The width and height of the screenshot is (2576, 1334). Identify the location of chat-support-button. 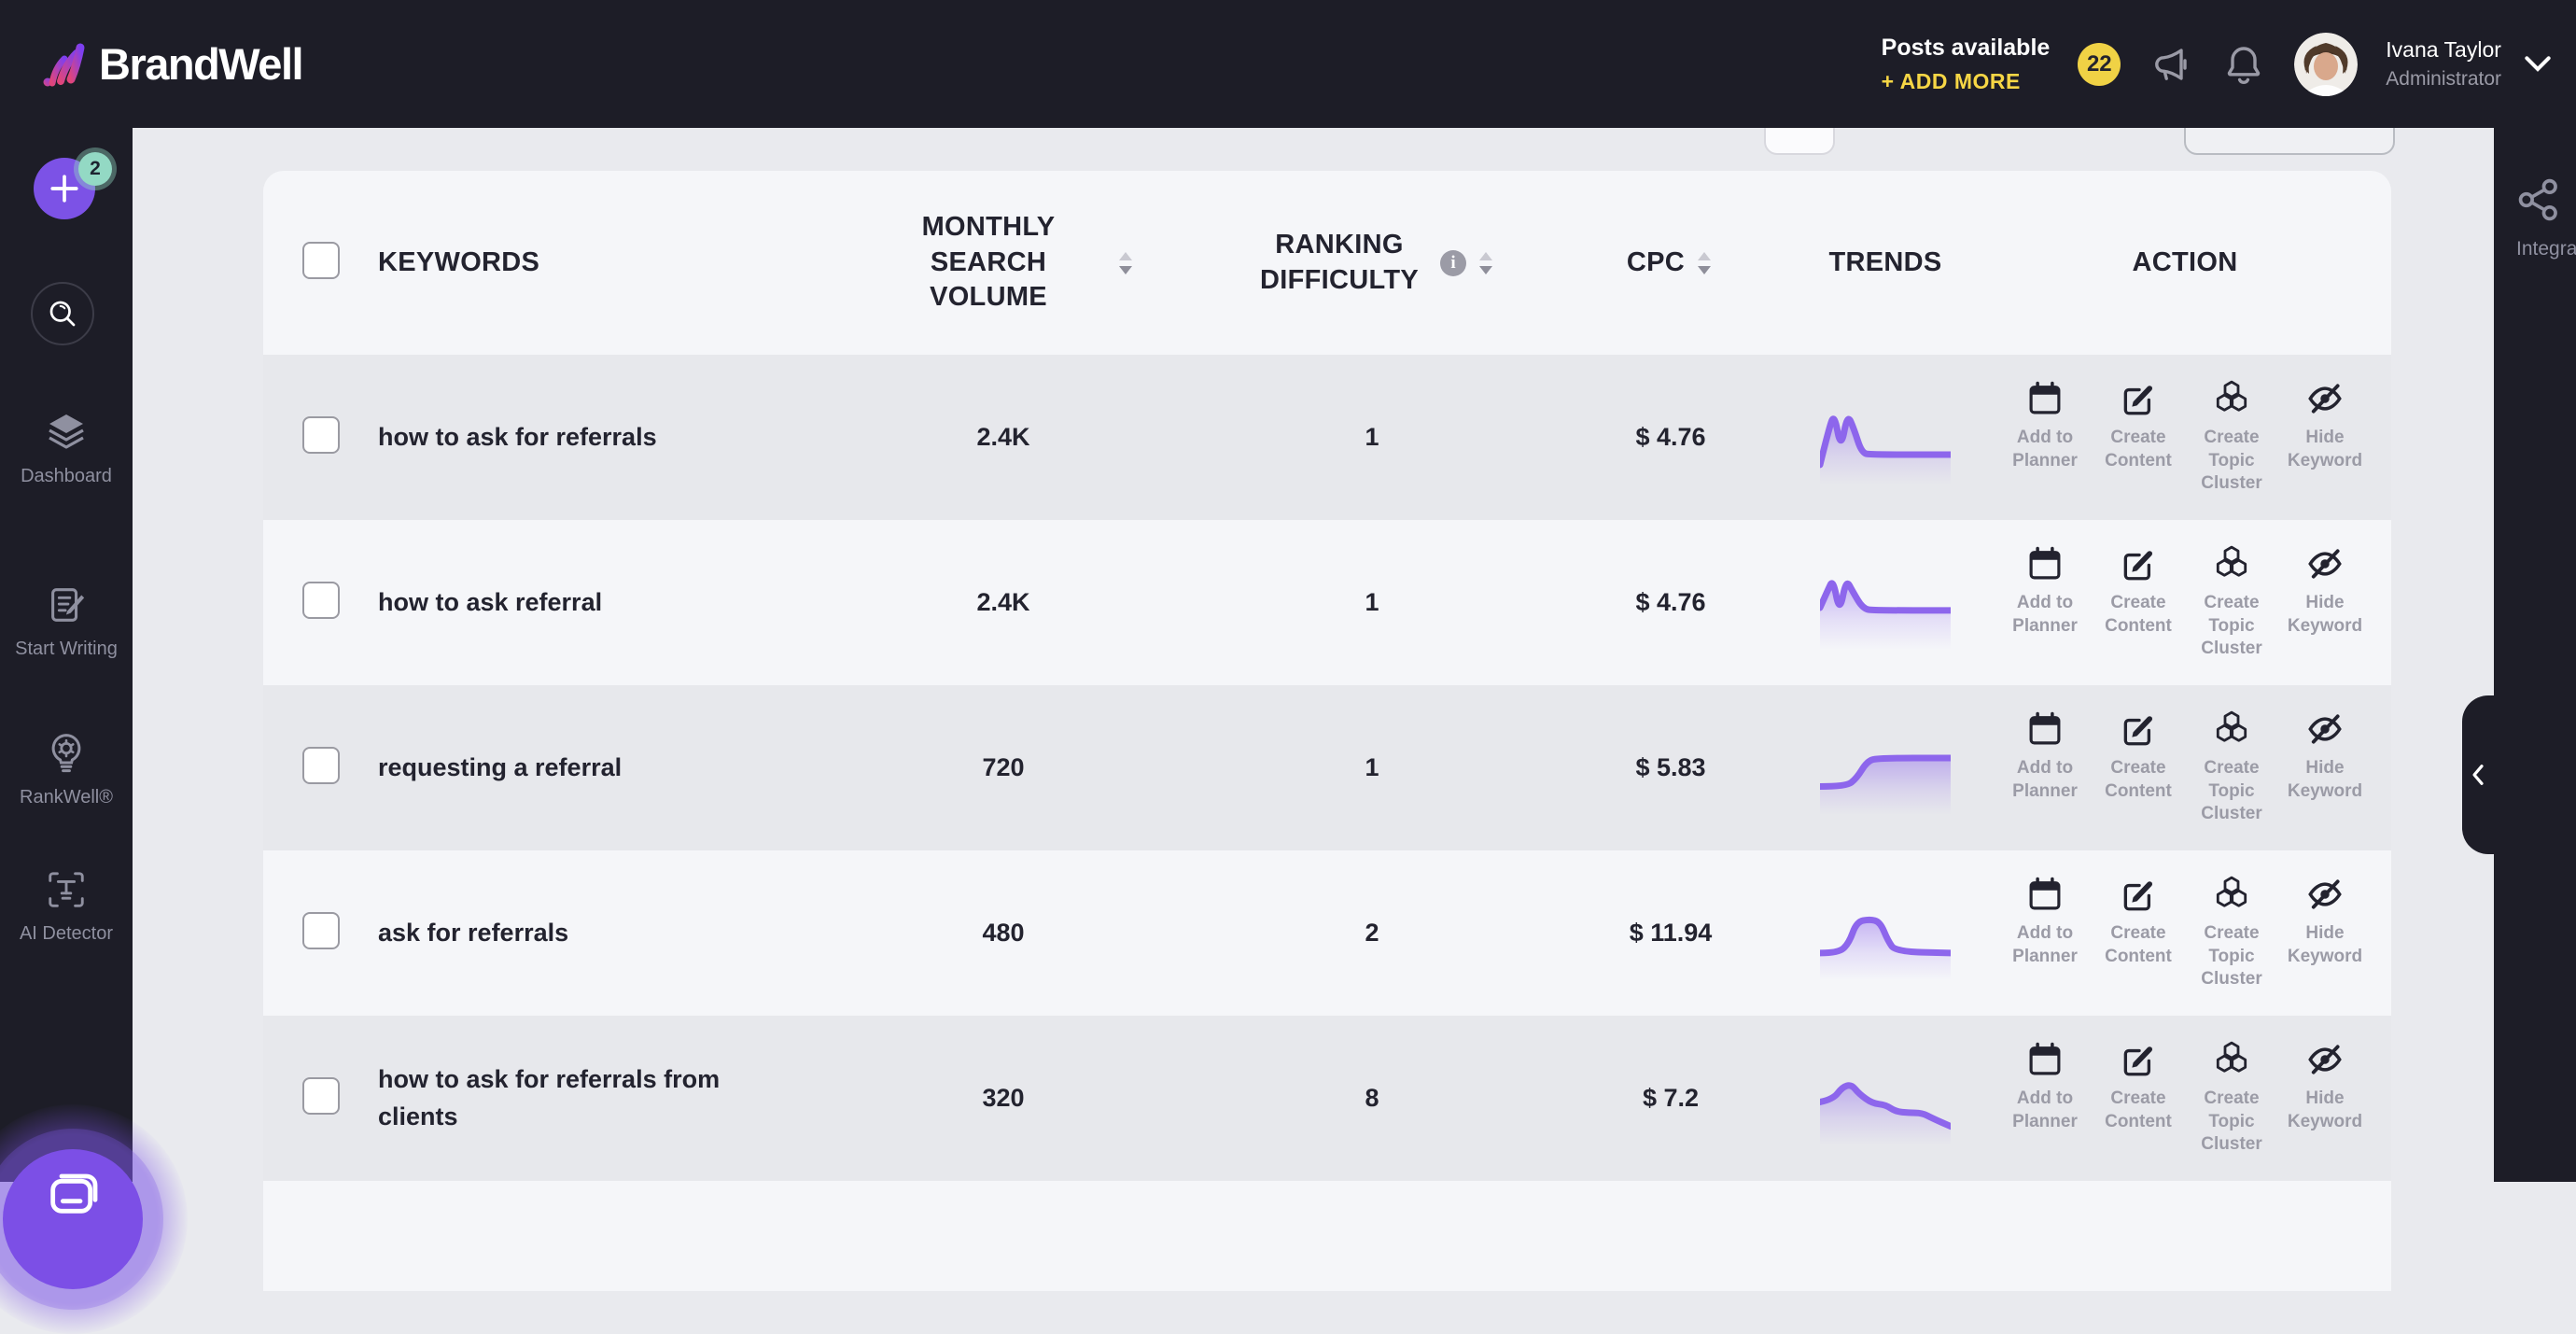
(73, 1219).